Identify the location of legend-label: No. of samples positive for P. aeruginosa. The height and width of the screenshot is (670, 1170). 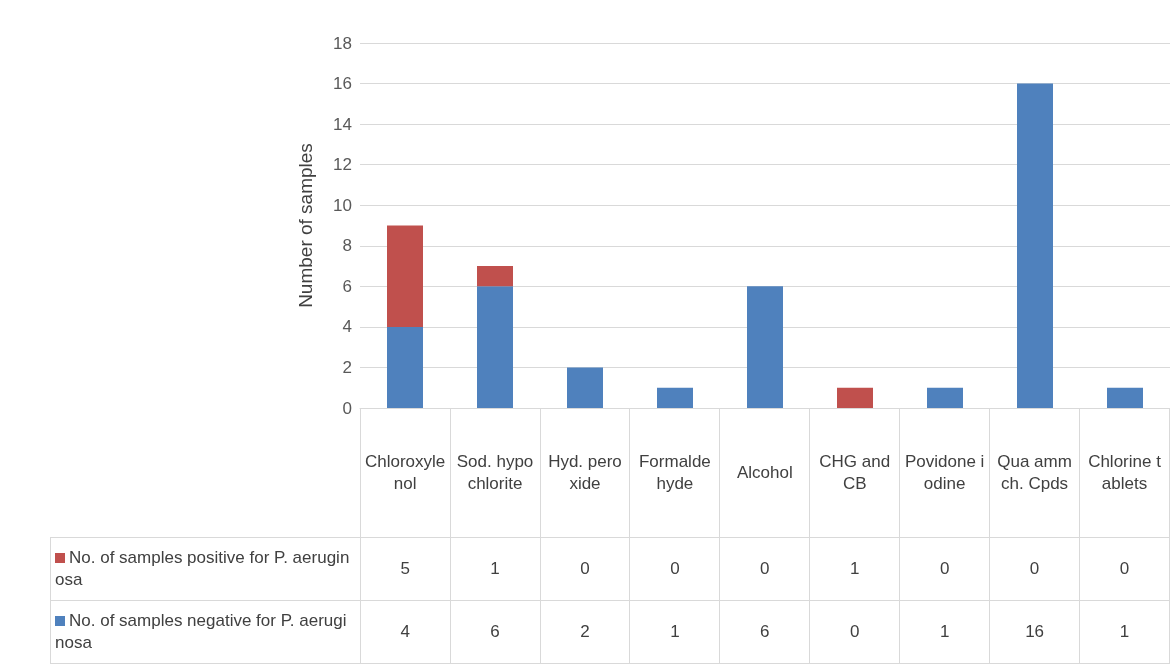
(205, 569).